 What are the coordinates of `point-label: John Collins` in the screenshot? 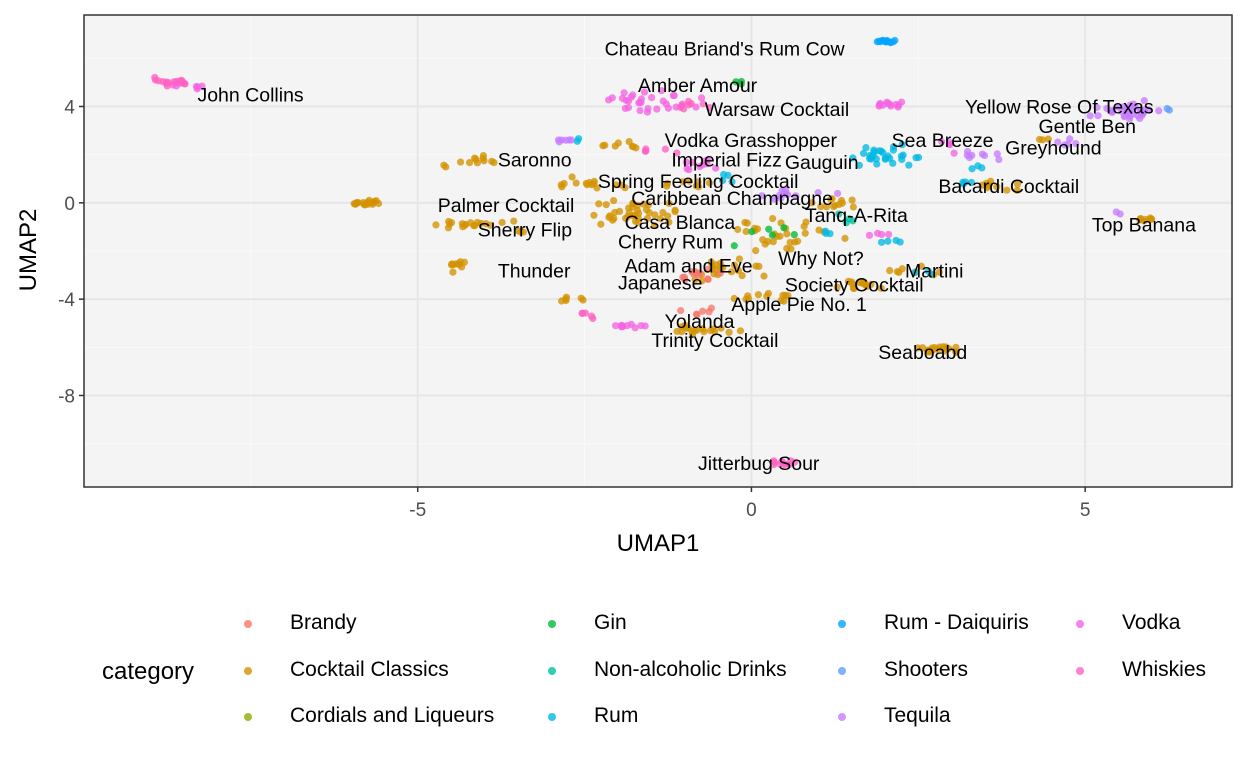 It's located at (250, 95).